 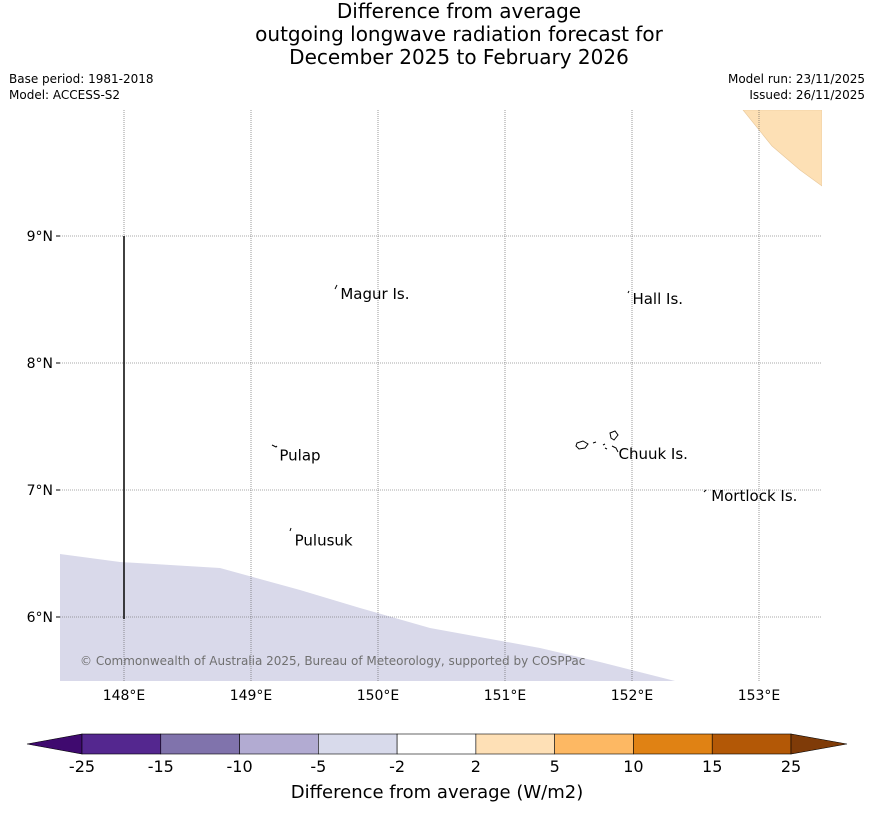 I want to click on lon-label: 151°E, so click(x=505, y=696).